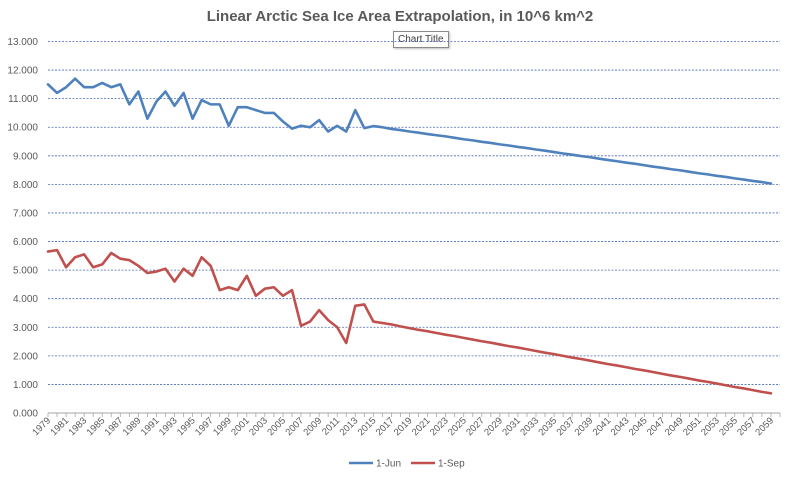 The height and width of the screenshot is (477, 800). I want to click on y-tick-label: 10.000, so click(22, 128).